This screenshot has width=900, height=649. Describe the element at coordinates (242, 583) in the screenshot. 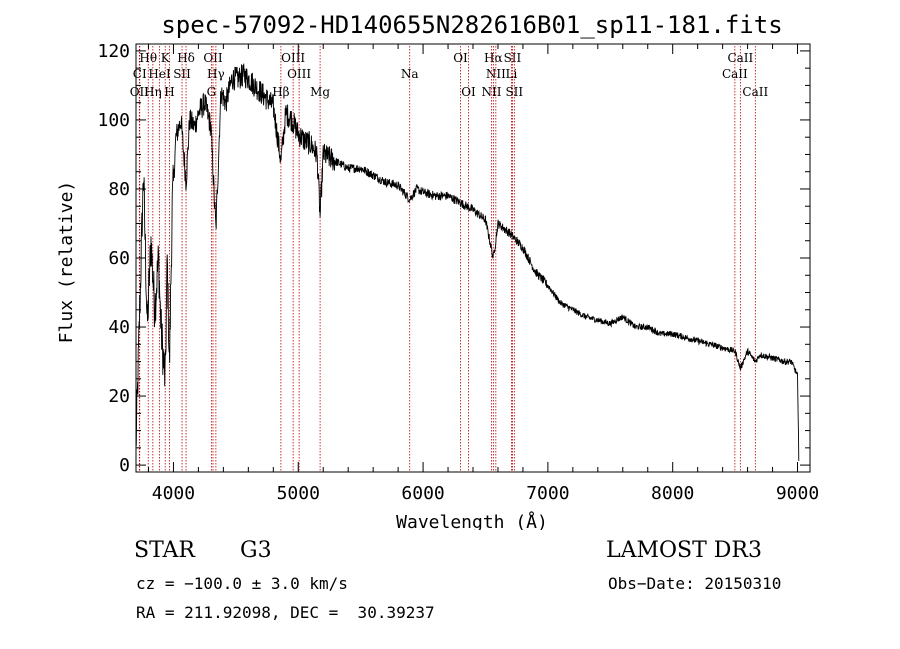

I see `redshift-velocity: cz = −100.0 ± 3.0 km/s` at that location.